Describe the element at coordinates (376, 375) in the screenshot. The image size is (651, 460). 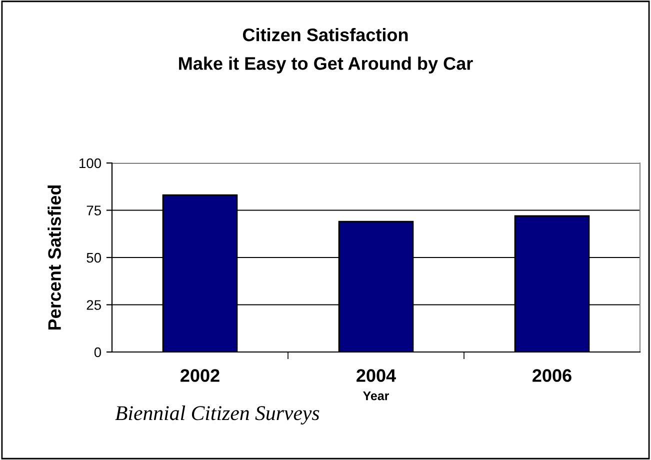
I see `x-tick-label: 2004` at that location.